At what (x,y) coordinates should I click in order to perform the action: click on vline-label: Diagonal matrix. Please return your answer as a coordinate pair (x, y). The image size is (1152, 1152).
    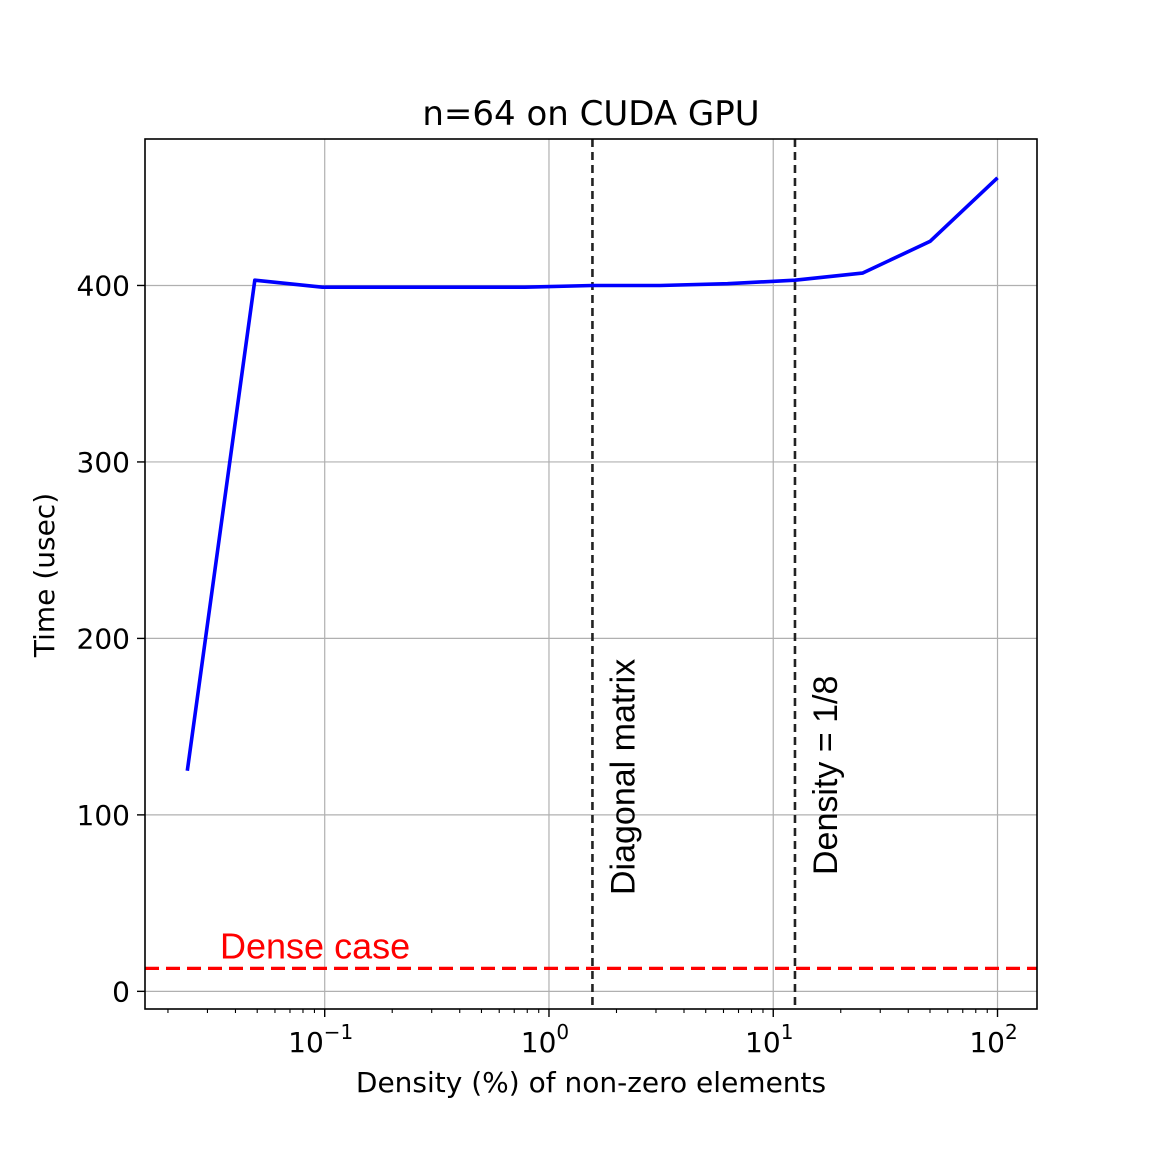
    Looking at the image, I should click on (623, 777).